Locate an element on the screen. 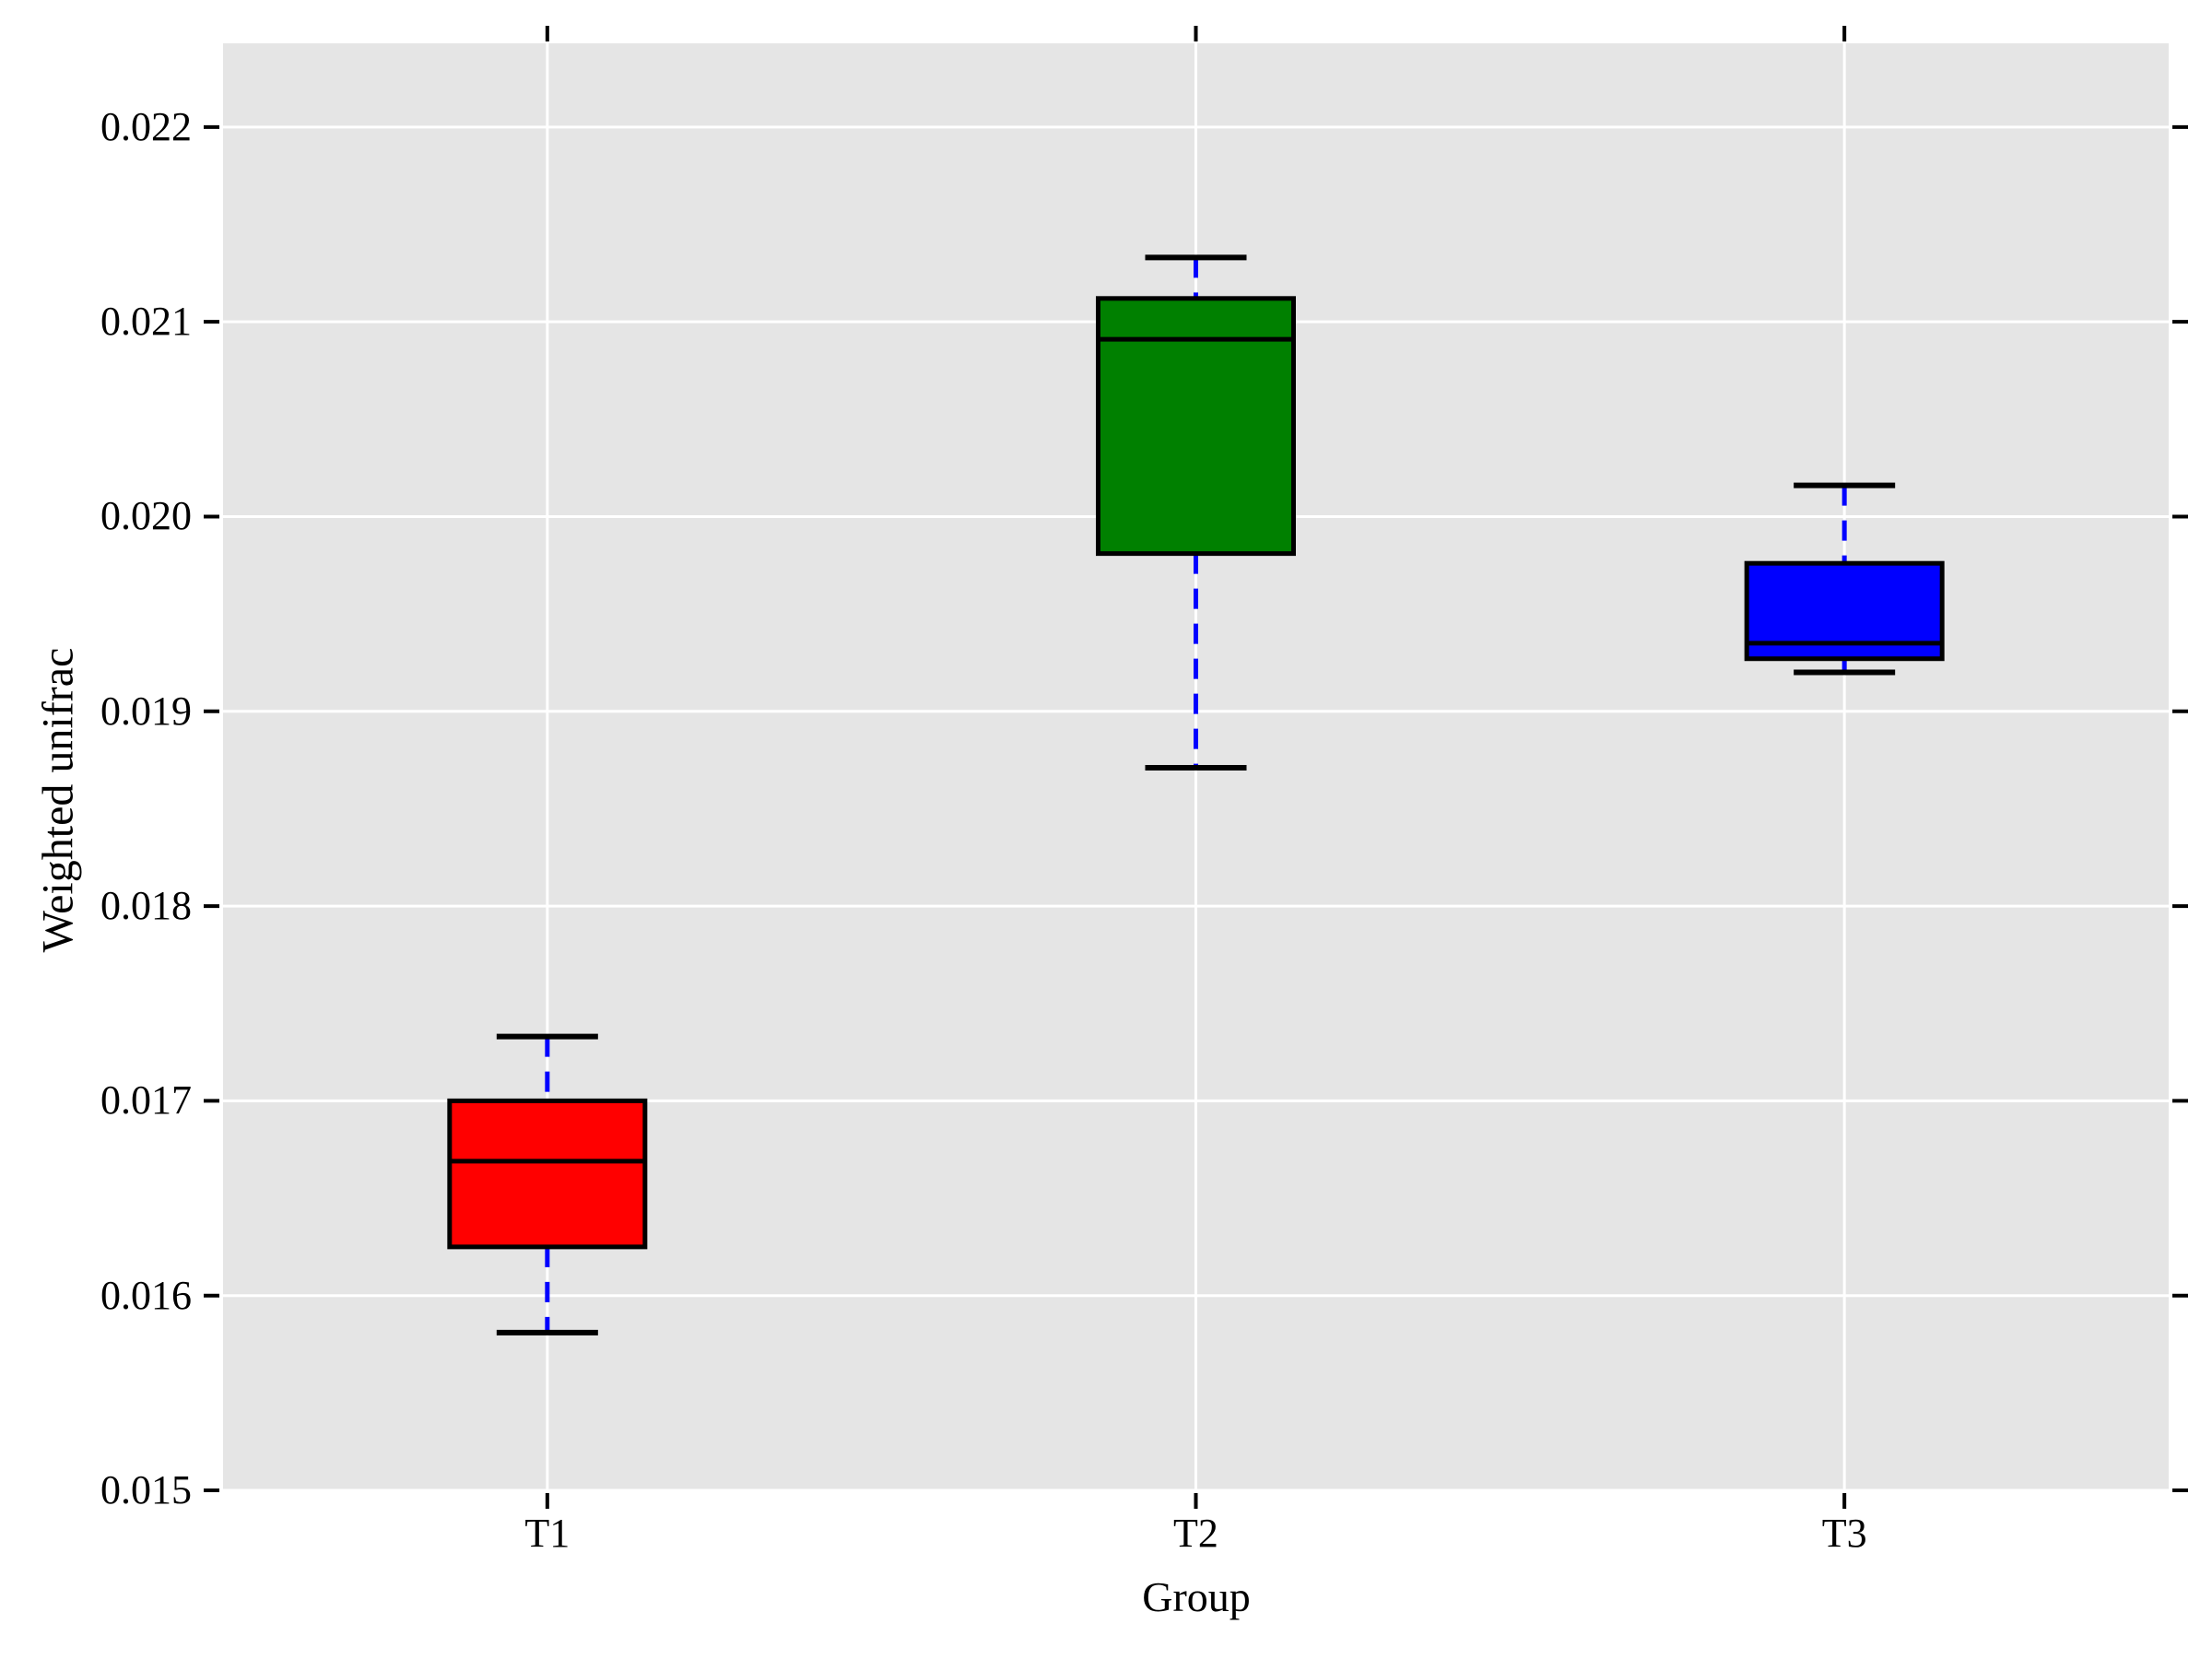  x-tick-label-T3: T3 is located at coordinates (1844, 1533).